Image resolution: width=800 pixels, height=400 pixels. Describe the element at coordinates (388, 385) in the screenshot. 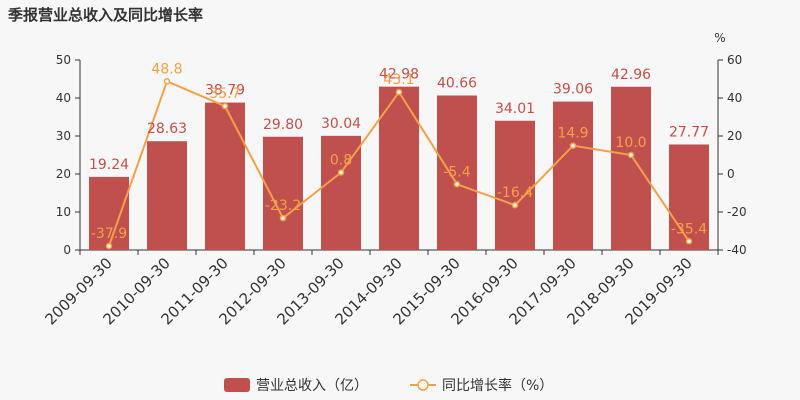

I see `legend: 营业总收入（亿） 同比增长率（%）` at that location.